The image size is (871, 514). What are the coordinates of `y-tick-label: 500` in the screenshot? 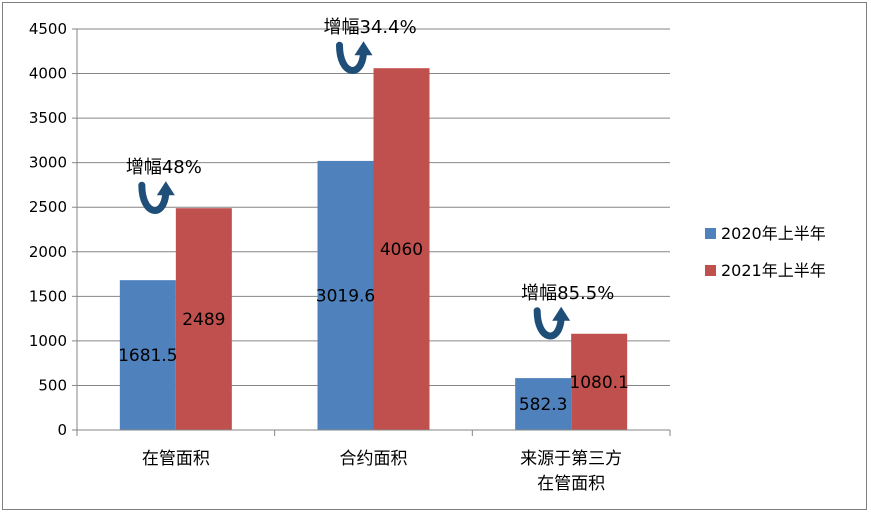 It's located at (52, 385).